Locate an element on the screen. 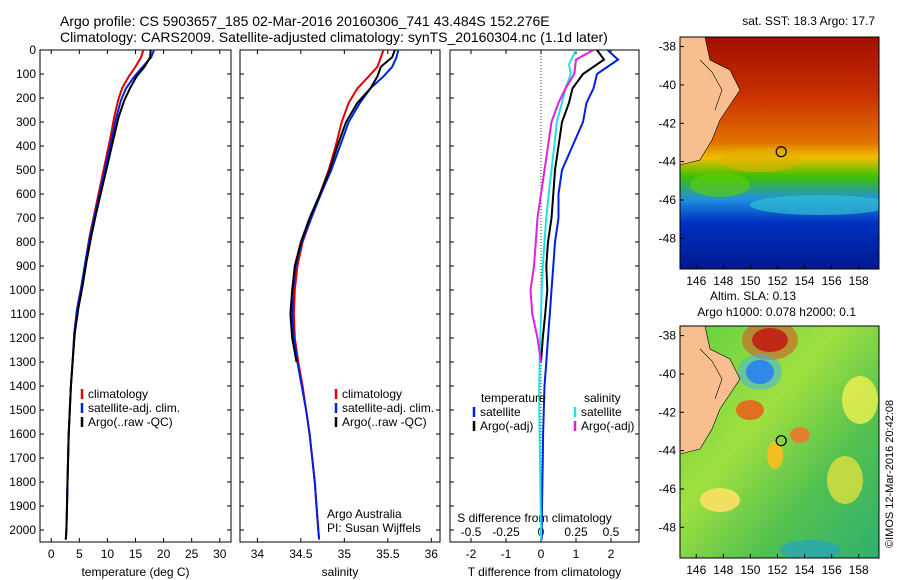  series-line-salinity_argo is located at coordinates (561, 206).